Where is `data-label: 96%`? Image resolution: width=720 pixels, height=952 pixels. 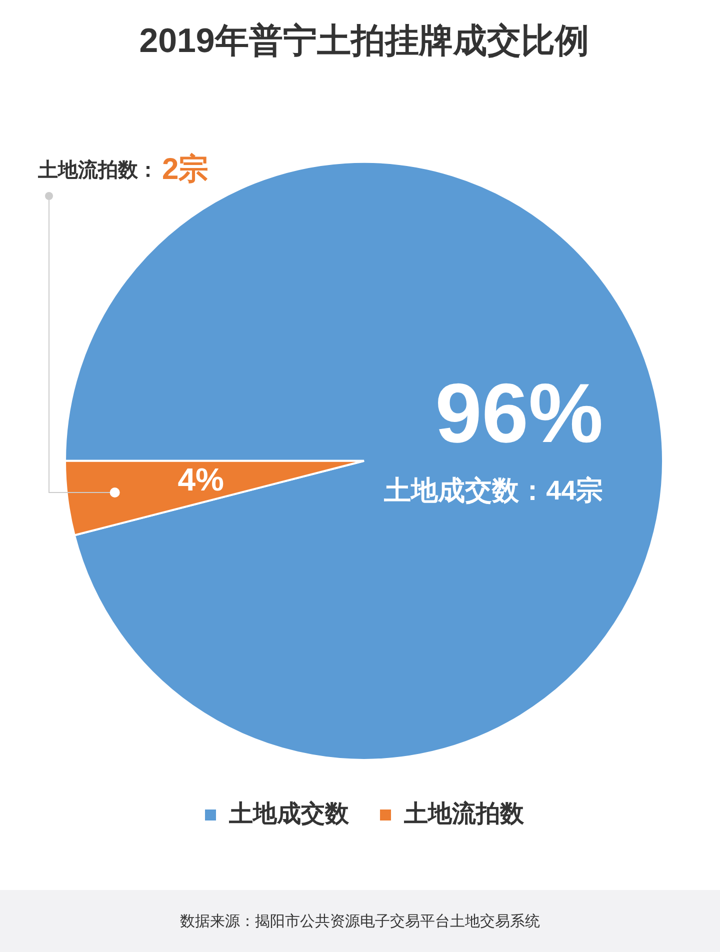
data-label: 96% is located at coordinates (519, 413).